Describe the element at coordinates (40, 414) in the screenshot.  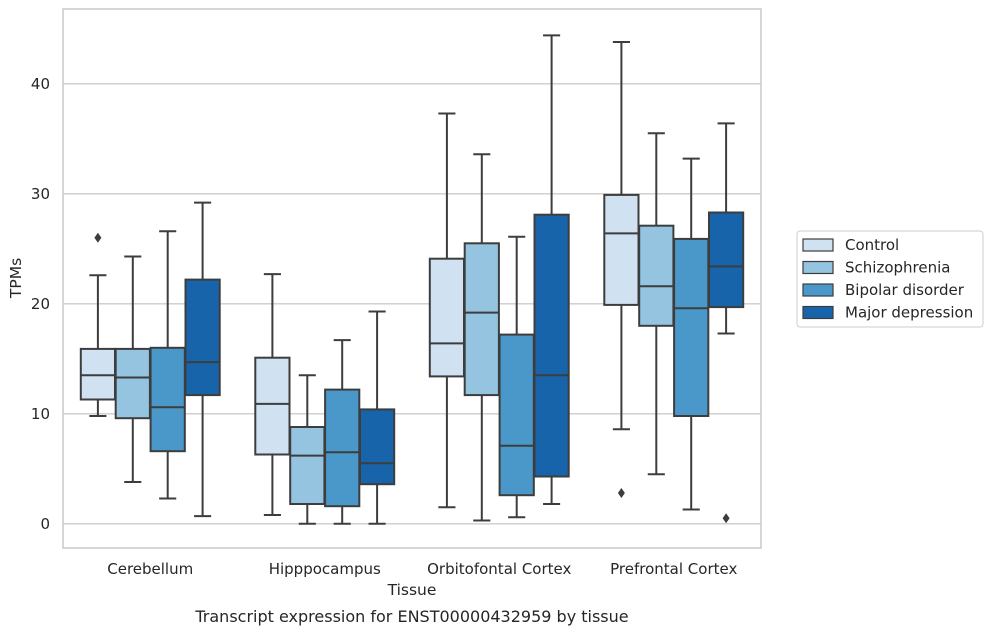
I see `y-tick-label: 10` at that location.